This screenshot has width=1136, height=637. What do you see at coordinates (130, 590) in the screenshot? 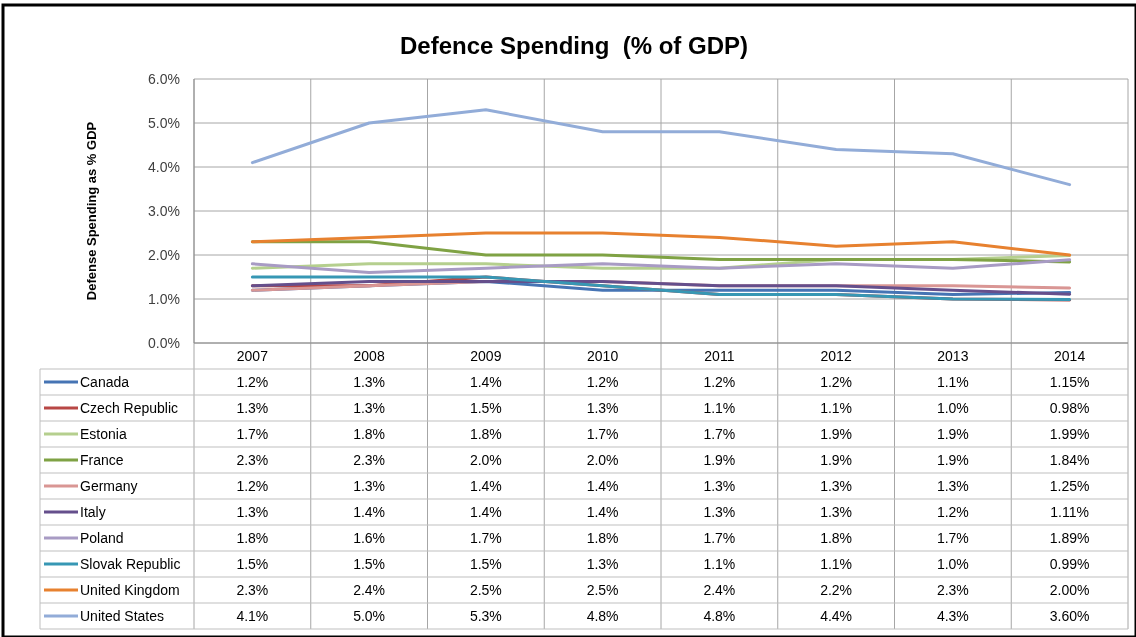
I see `legend-label: United Kingdom` at bounding box center [130, 590].